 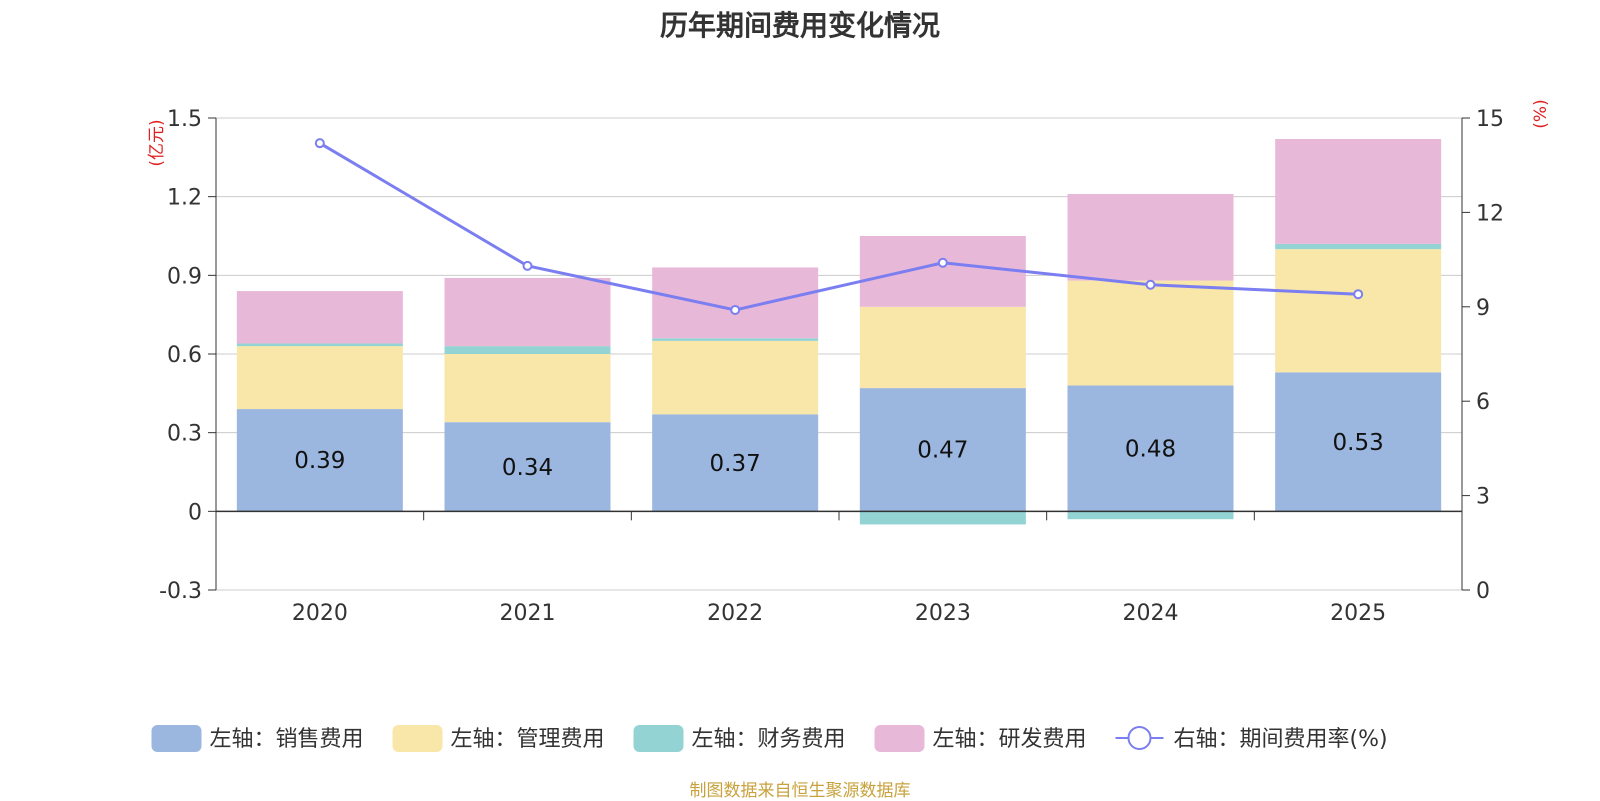 What do you see at coordinates (195, 512) in the screenshot?
I see `left-axis-tick-label: 0` at bounding box center [195, 512].